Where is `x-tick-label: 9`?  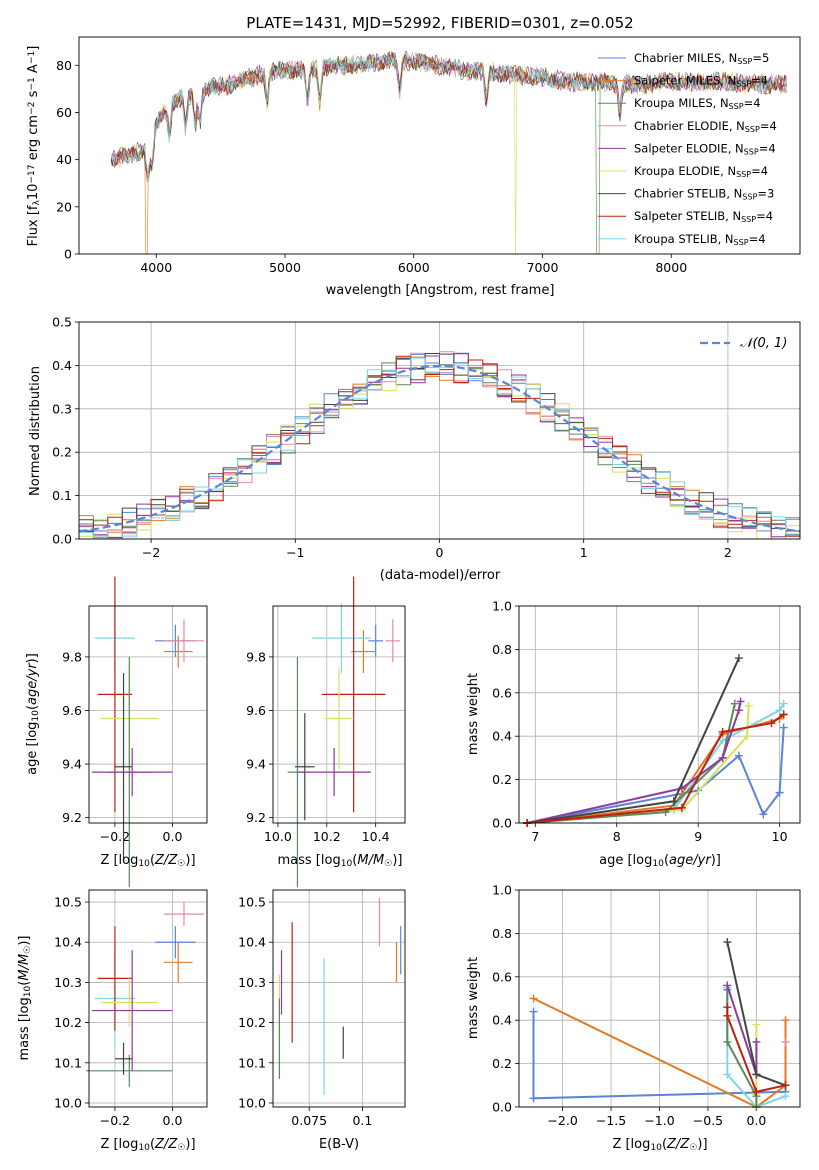
x-tick-label: 9 is located at coordinates (698, 836).